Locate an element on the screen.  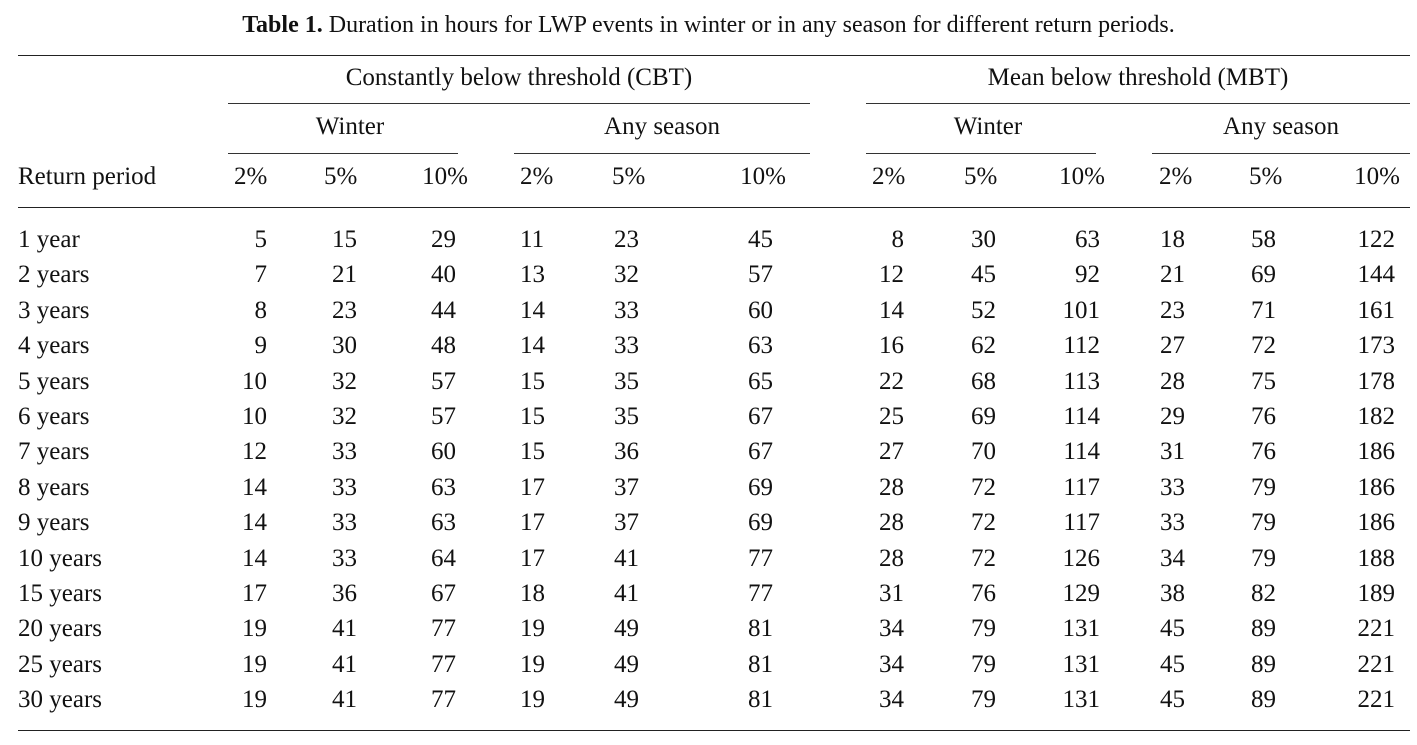
return-period-cell: 9 years is located at coordinates (54, 522).